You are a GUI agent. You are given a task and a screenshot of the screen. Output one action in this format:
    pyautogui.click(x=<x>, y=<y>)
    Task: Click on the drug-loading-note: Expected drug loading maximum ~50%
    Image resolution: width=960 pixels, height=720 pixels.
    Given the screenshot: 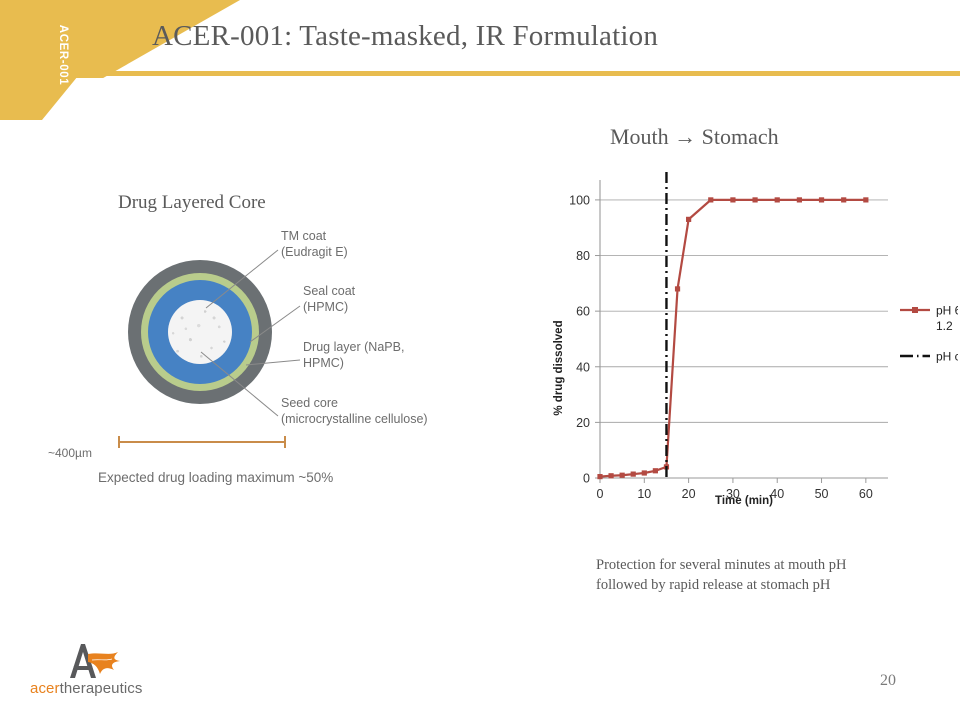 What is the action you would take?
    pyautogui.click(x=216, y=477)
    